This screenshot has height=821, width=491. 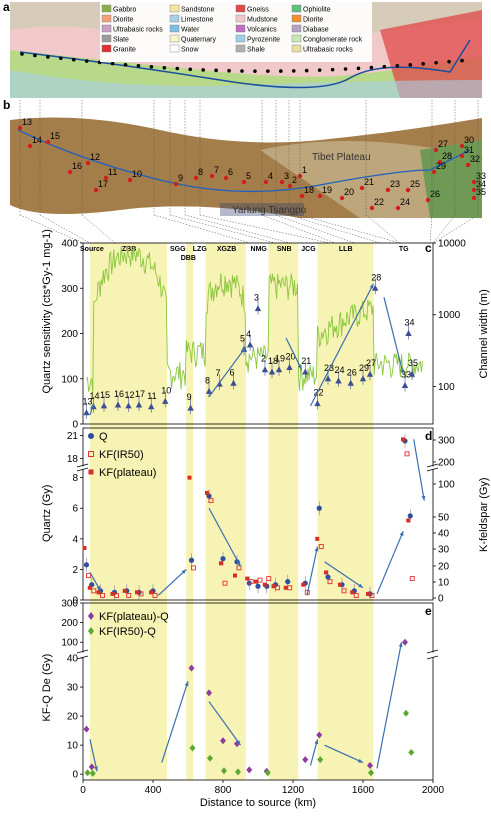 What do you see at coordinates (200, 172) in the screenshot?
I see `map-b-site-label: 8` at bounding box center [200, 172].